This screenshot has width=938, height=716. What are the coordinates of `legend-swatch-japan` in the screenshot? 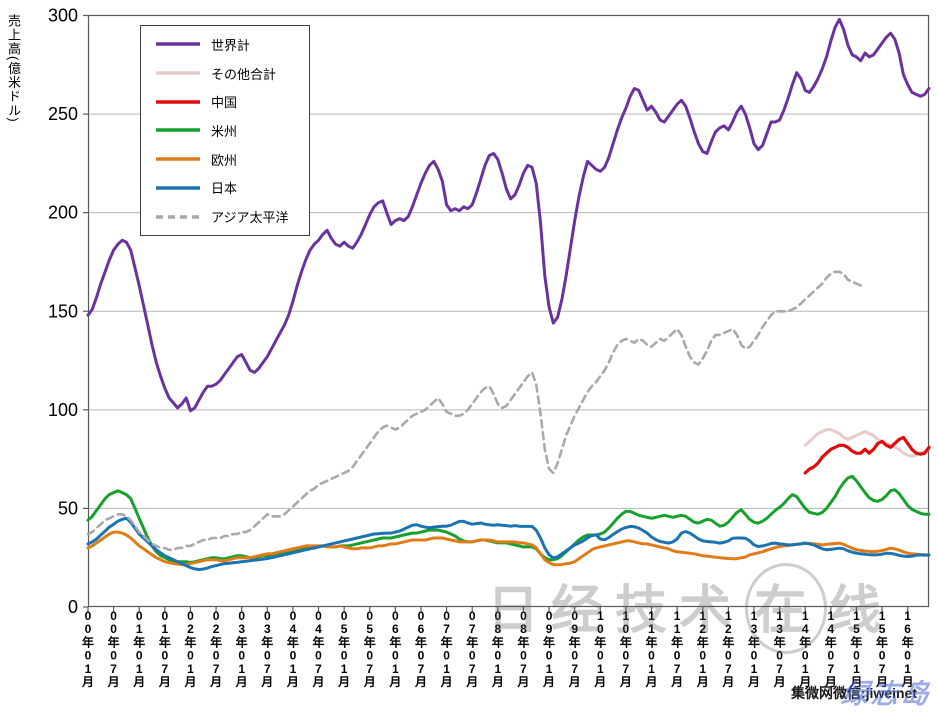 It's located at (178, 188).